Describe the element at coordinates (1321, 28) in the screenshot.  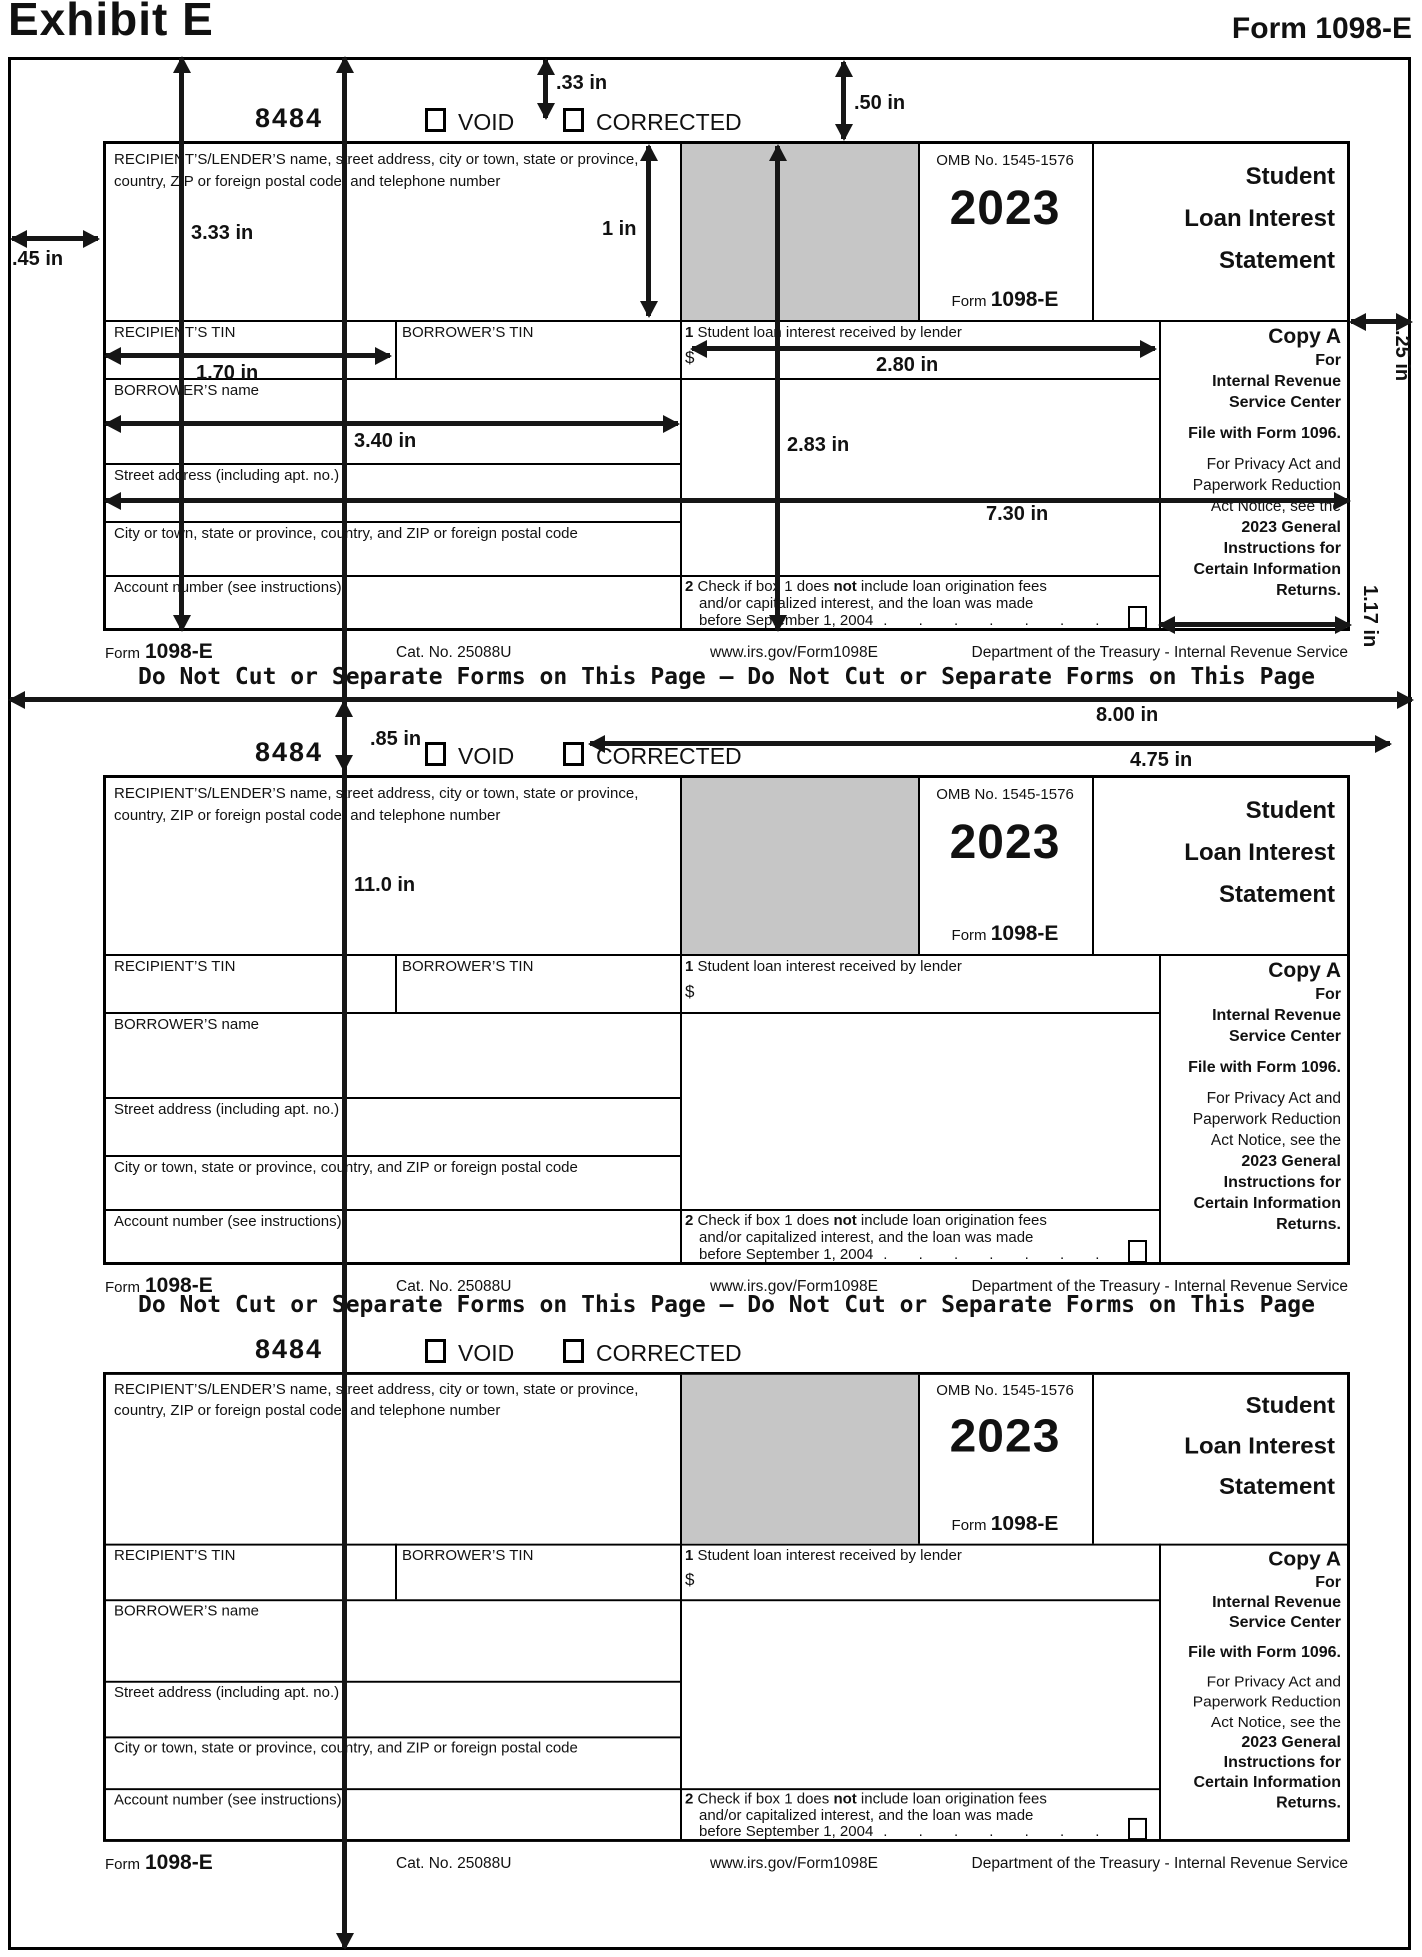
I see `form-reference-title: Form 1098-E` at that location.